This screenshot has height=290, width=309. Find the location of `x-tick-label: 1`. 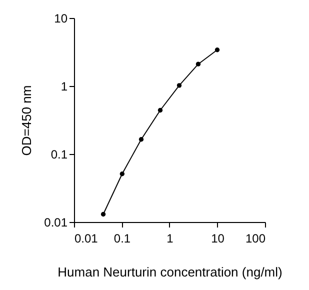

x-tick-label: 1 is located at coordinates (170, 239).